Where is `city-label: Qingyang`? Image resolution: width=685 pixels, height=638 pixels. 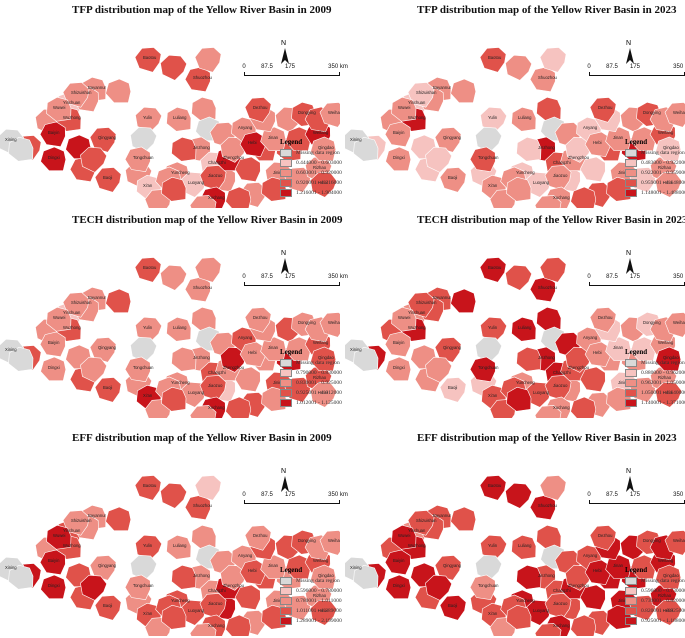 city-label: Qingyang is located at coordinates (107, 565).